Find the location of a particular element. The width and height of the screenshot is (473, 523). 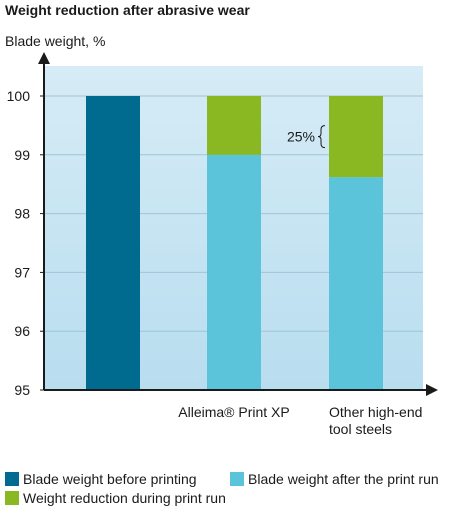

annotation-brace is located at coordinates (321, 137).